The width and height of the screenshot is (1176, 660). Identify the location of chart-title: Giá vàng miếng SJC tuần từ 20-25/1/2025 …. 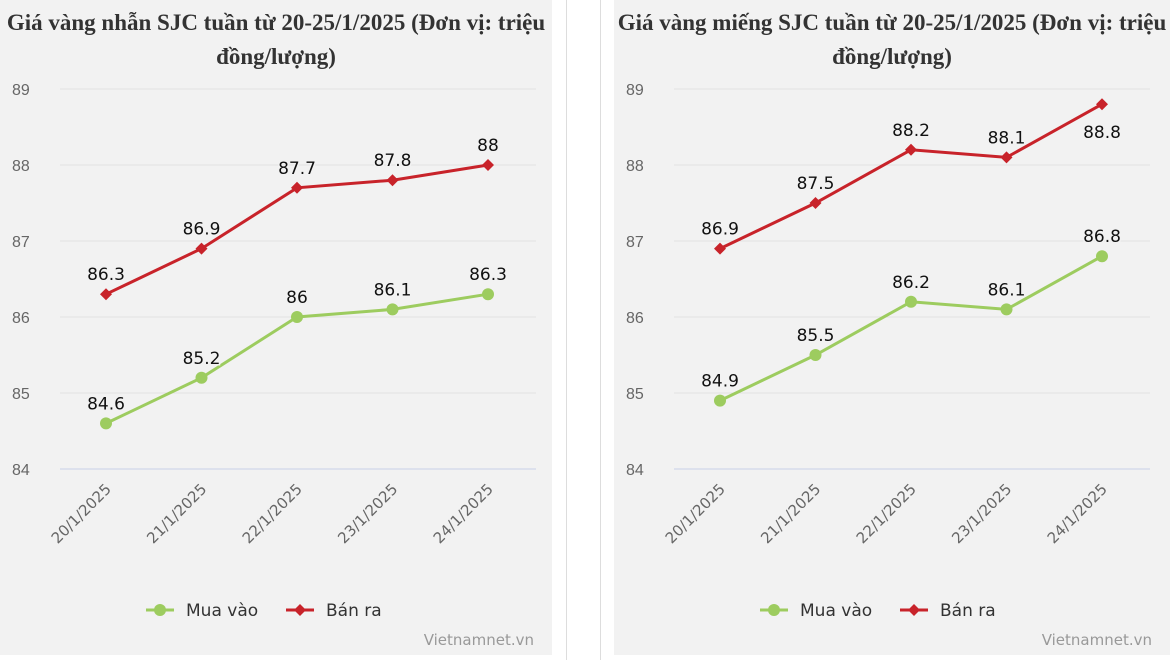
(892, 39).